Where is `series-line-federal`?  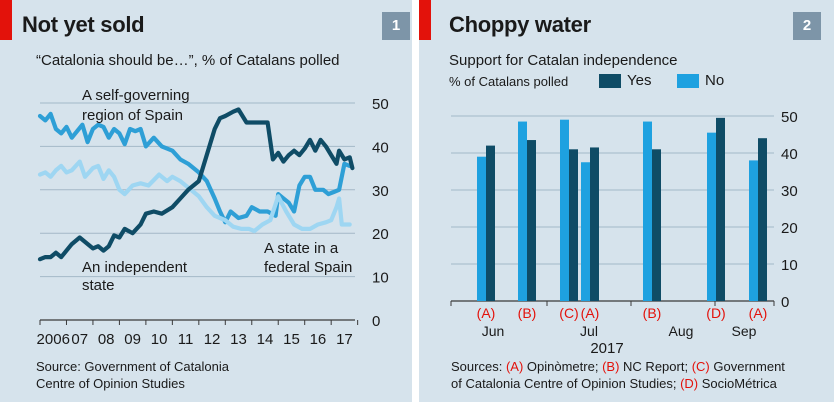 series-line-federal is located at coordinates (194, 196).